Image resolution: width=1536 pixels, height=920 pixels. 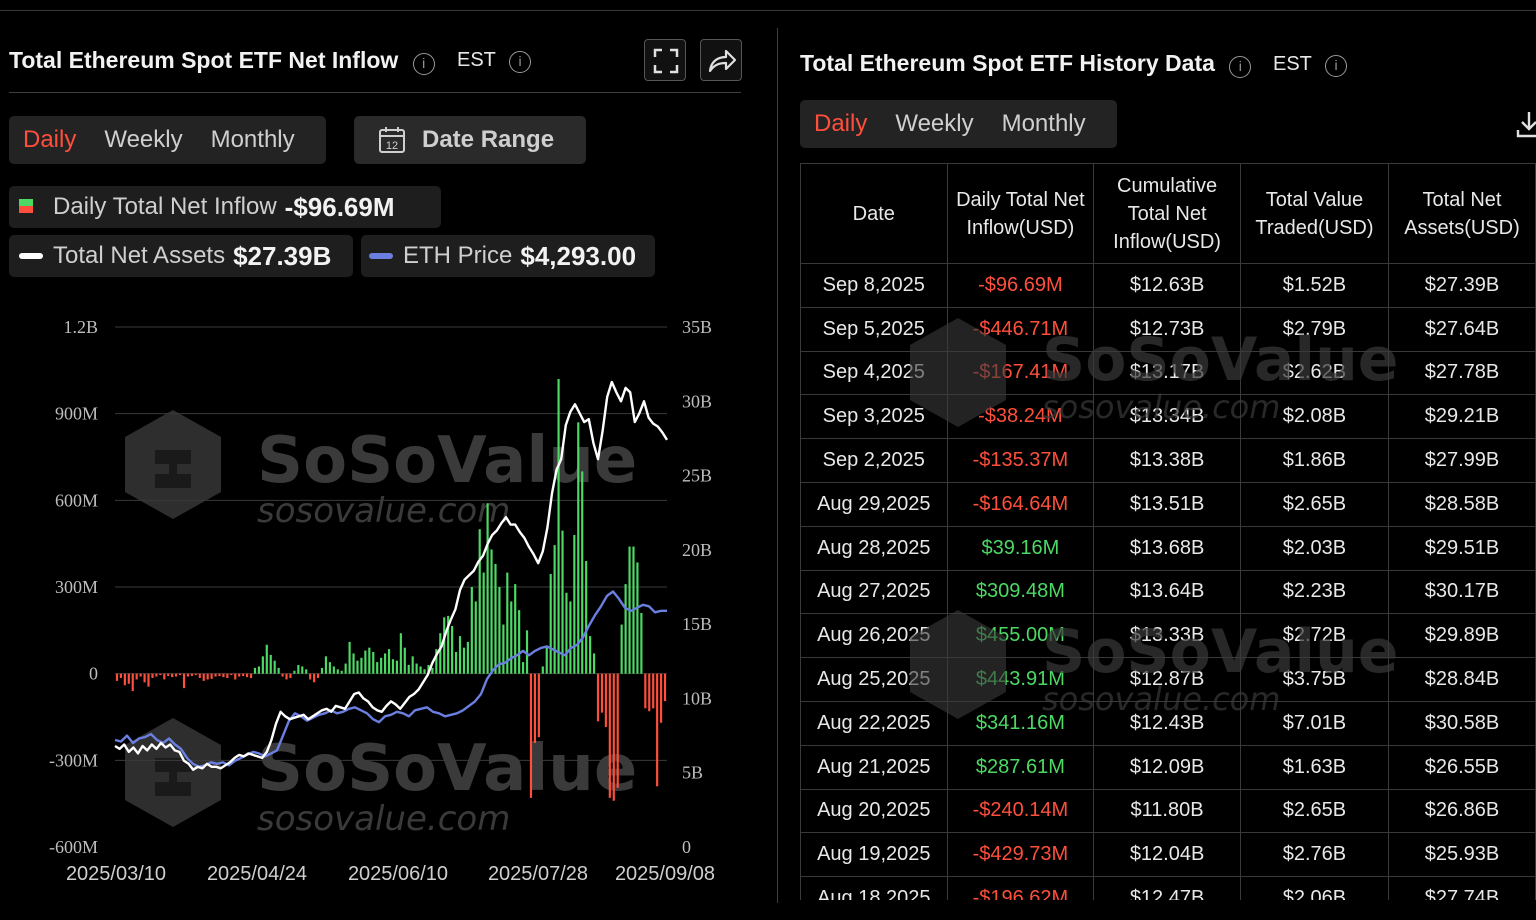 What do you see at coordinates (841, 123) in the screenshot?
I see `history-tab-daily: Daily` at bounding box center [841, 123].